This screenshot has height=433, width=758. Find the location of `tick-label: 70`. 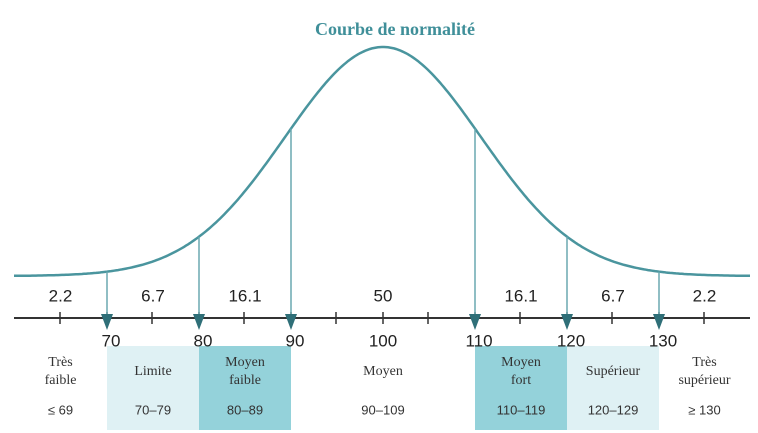

tick-label: 70 is located at coordinates (111, 340).